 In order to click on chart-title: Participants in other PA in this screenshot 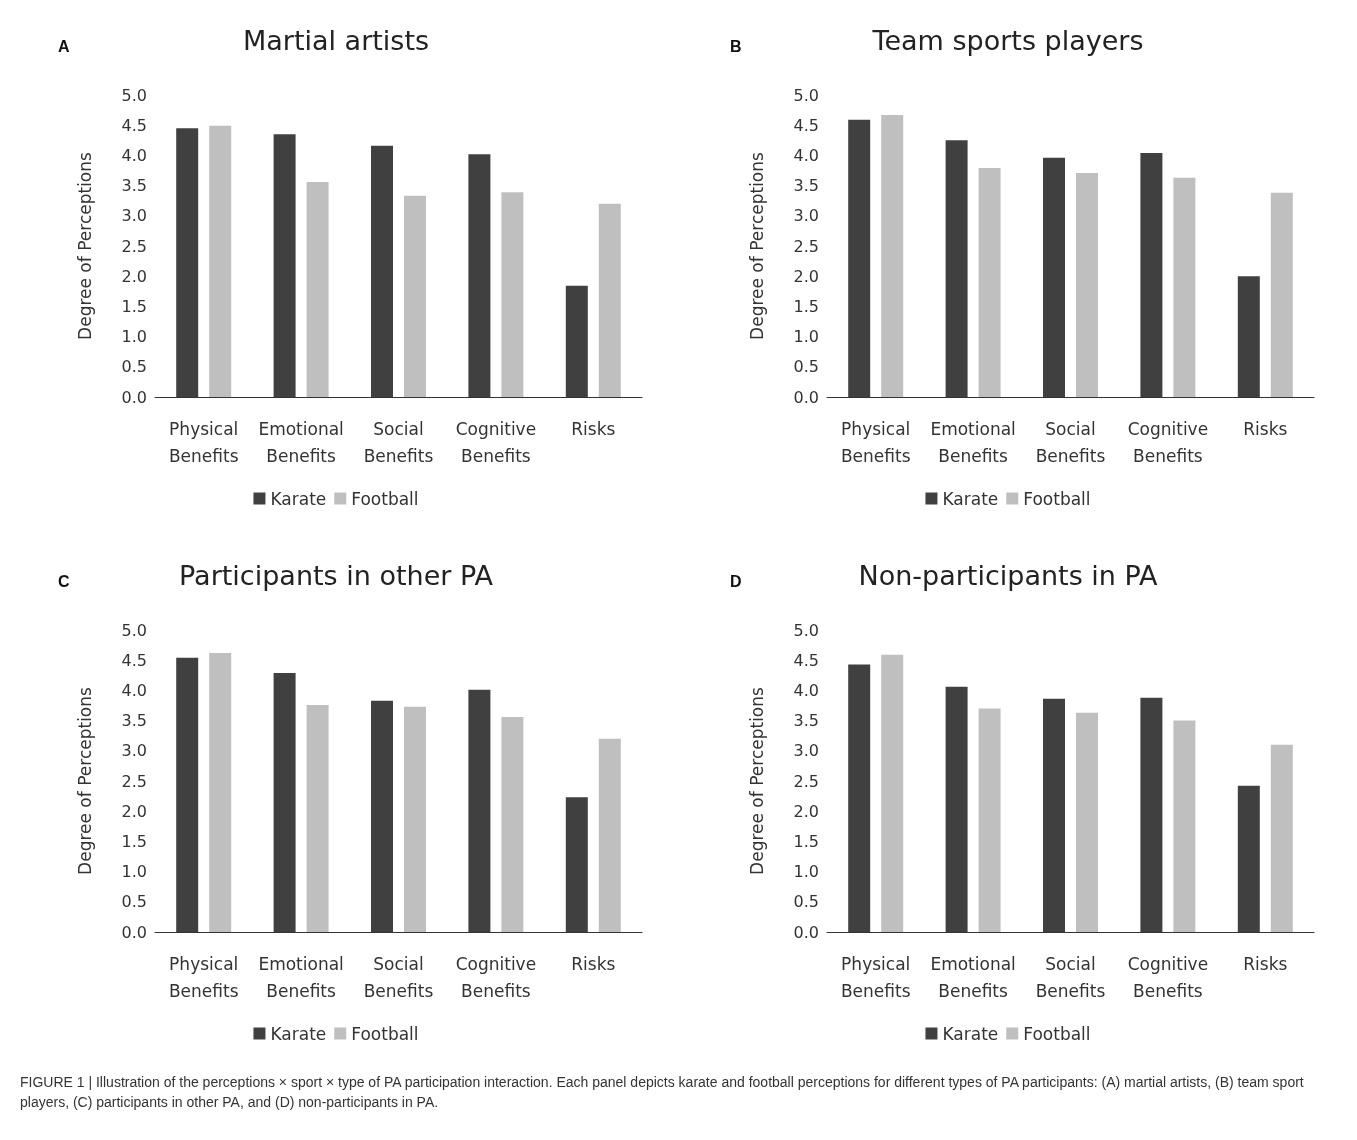, I will do `click(336, 575)`.